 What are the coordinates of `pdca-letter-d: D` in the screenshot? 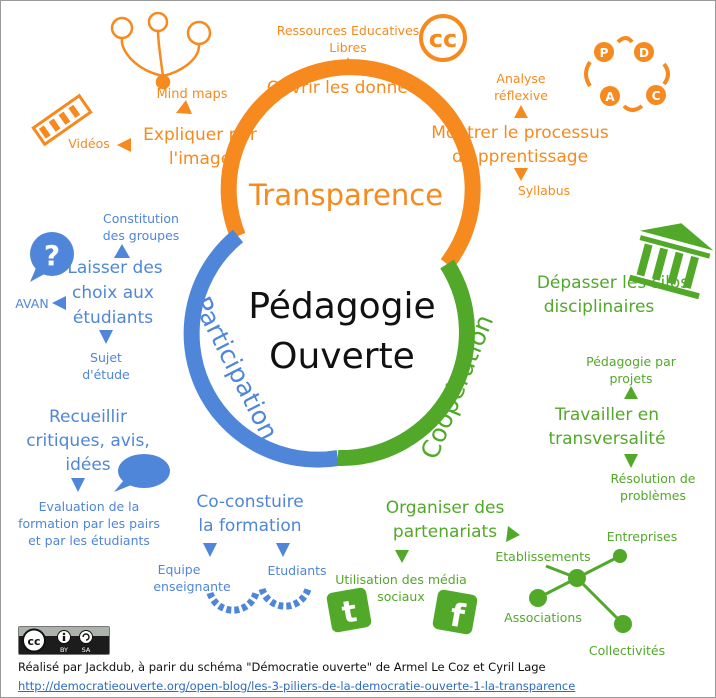 It's located at (644, 53).